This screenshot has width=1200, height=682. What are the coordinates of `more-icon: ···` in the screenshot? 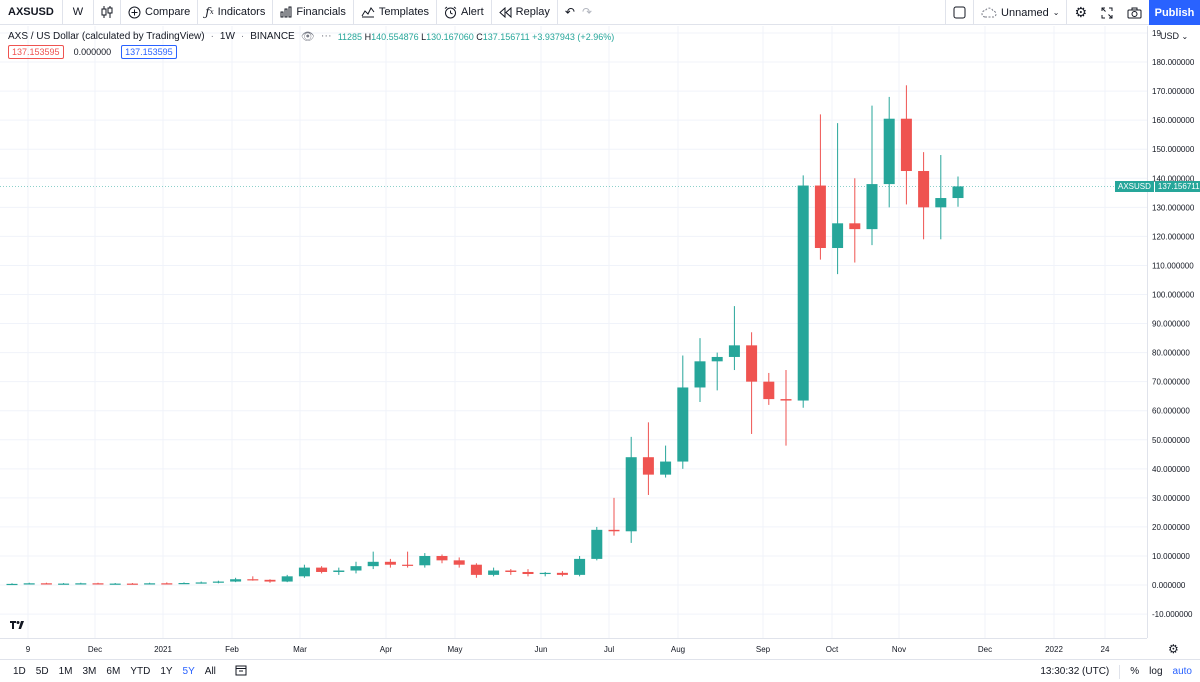 It's located at (326, 36).